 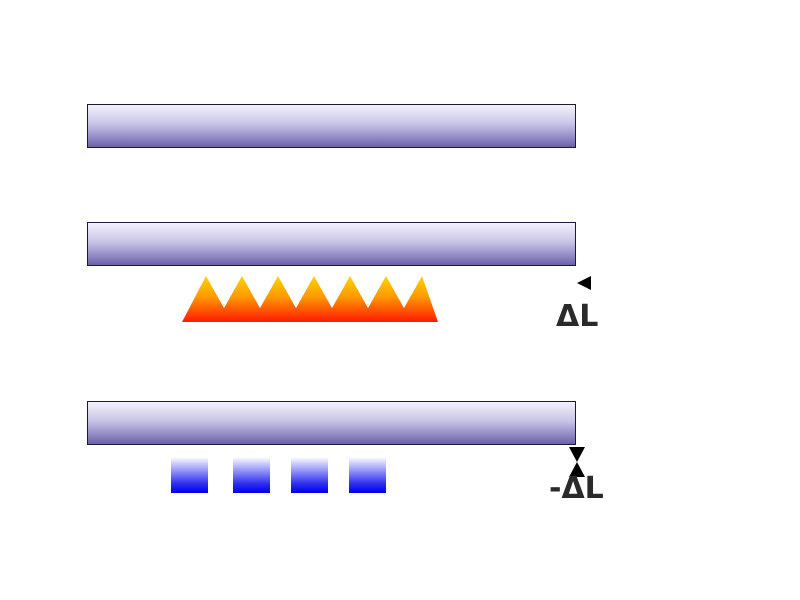 What do you see at coordinates (577, 316) in the screenshot?
I see `expansion-label: ΔL` at bounding box center [577, 316].